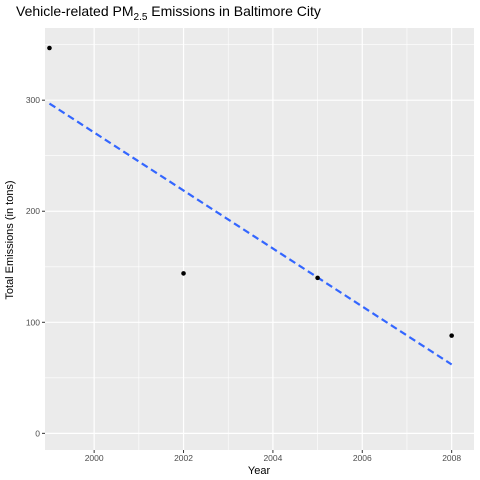 The image size is (480, 480). What do you see at coordinates (183, 458) in the screenshot?
I see `x-tick-label: 2002` at bounding box center [183, 458].